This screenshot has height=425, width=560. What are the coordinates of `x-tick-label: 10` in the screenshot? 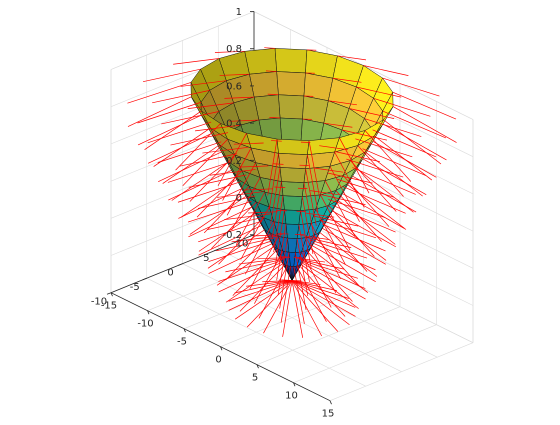 It's located at (291, 396).